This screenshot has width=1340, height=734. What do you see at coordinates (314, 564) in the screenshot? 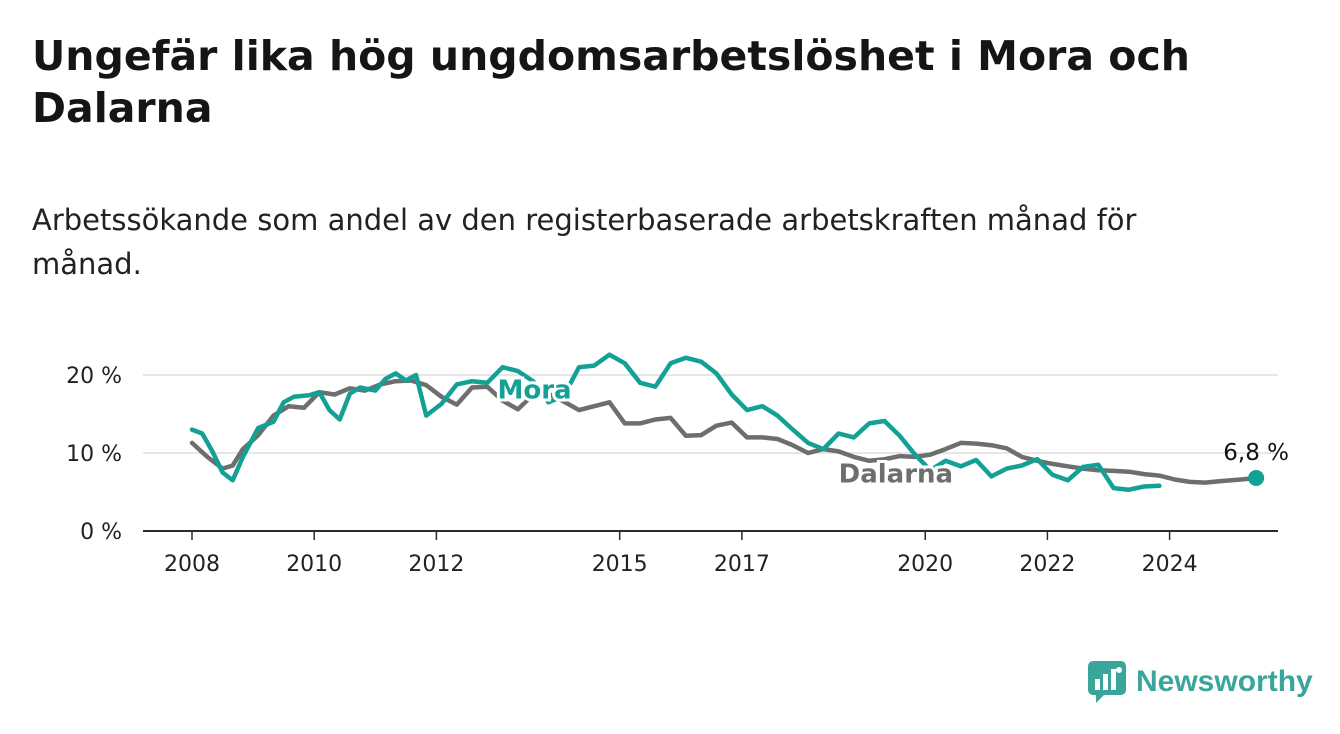
I see `x-tick-label: 2010` at bounding box center [314, 564].